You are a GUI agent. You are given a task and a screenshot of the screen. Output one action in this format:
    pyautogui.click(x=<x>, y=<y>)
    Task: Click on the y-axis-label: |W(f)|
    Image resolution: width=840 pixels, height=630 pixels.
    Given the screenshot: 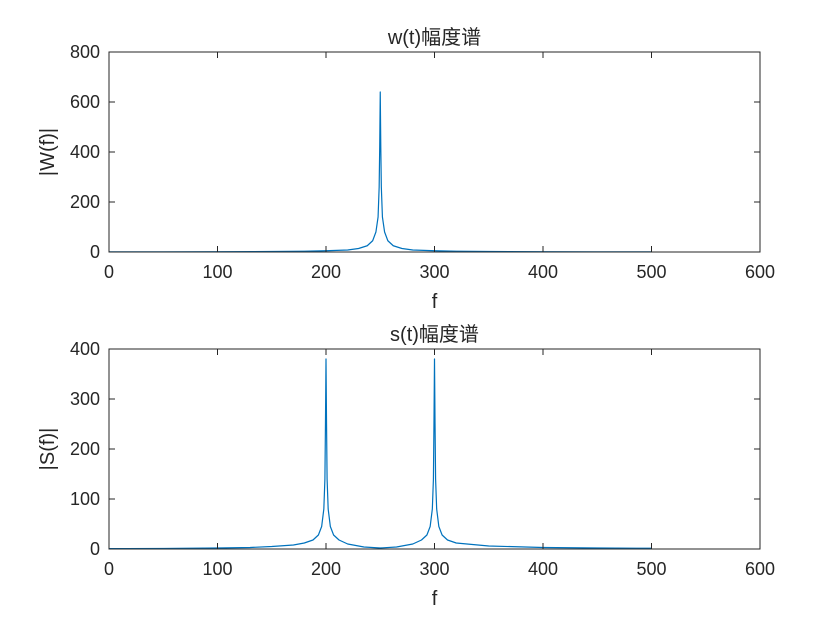 What is the action you would take?
    pyautogui.click(x=48, y=152)
    